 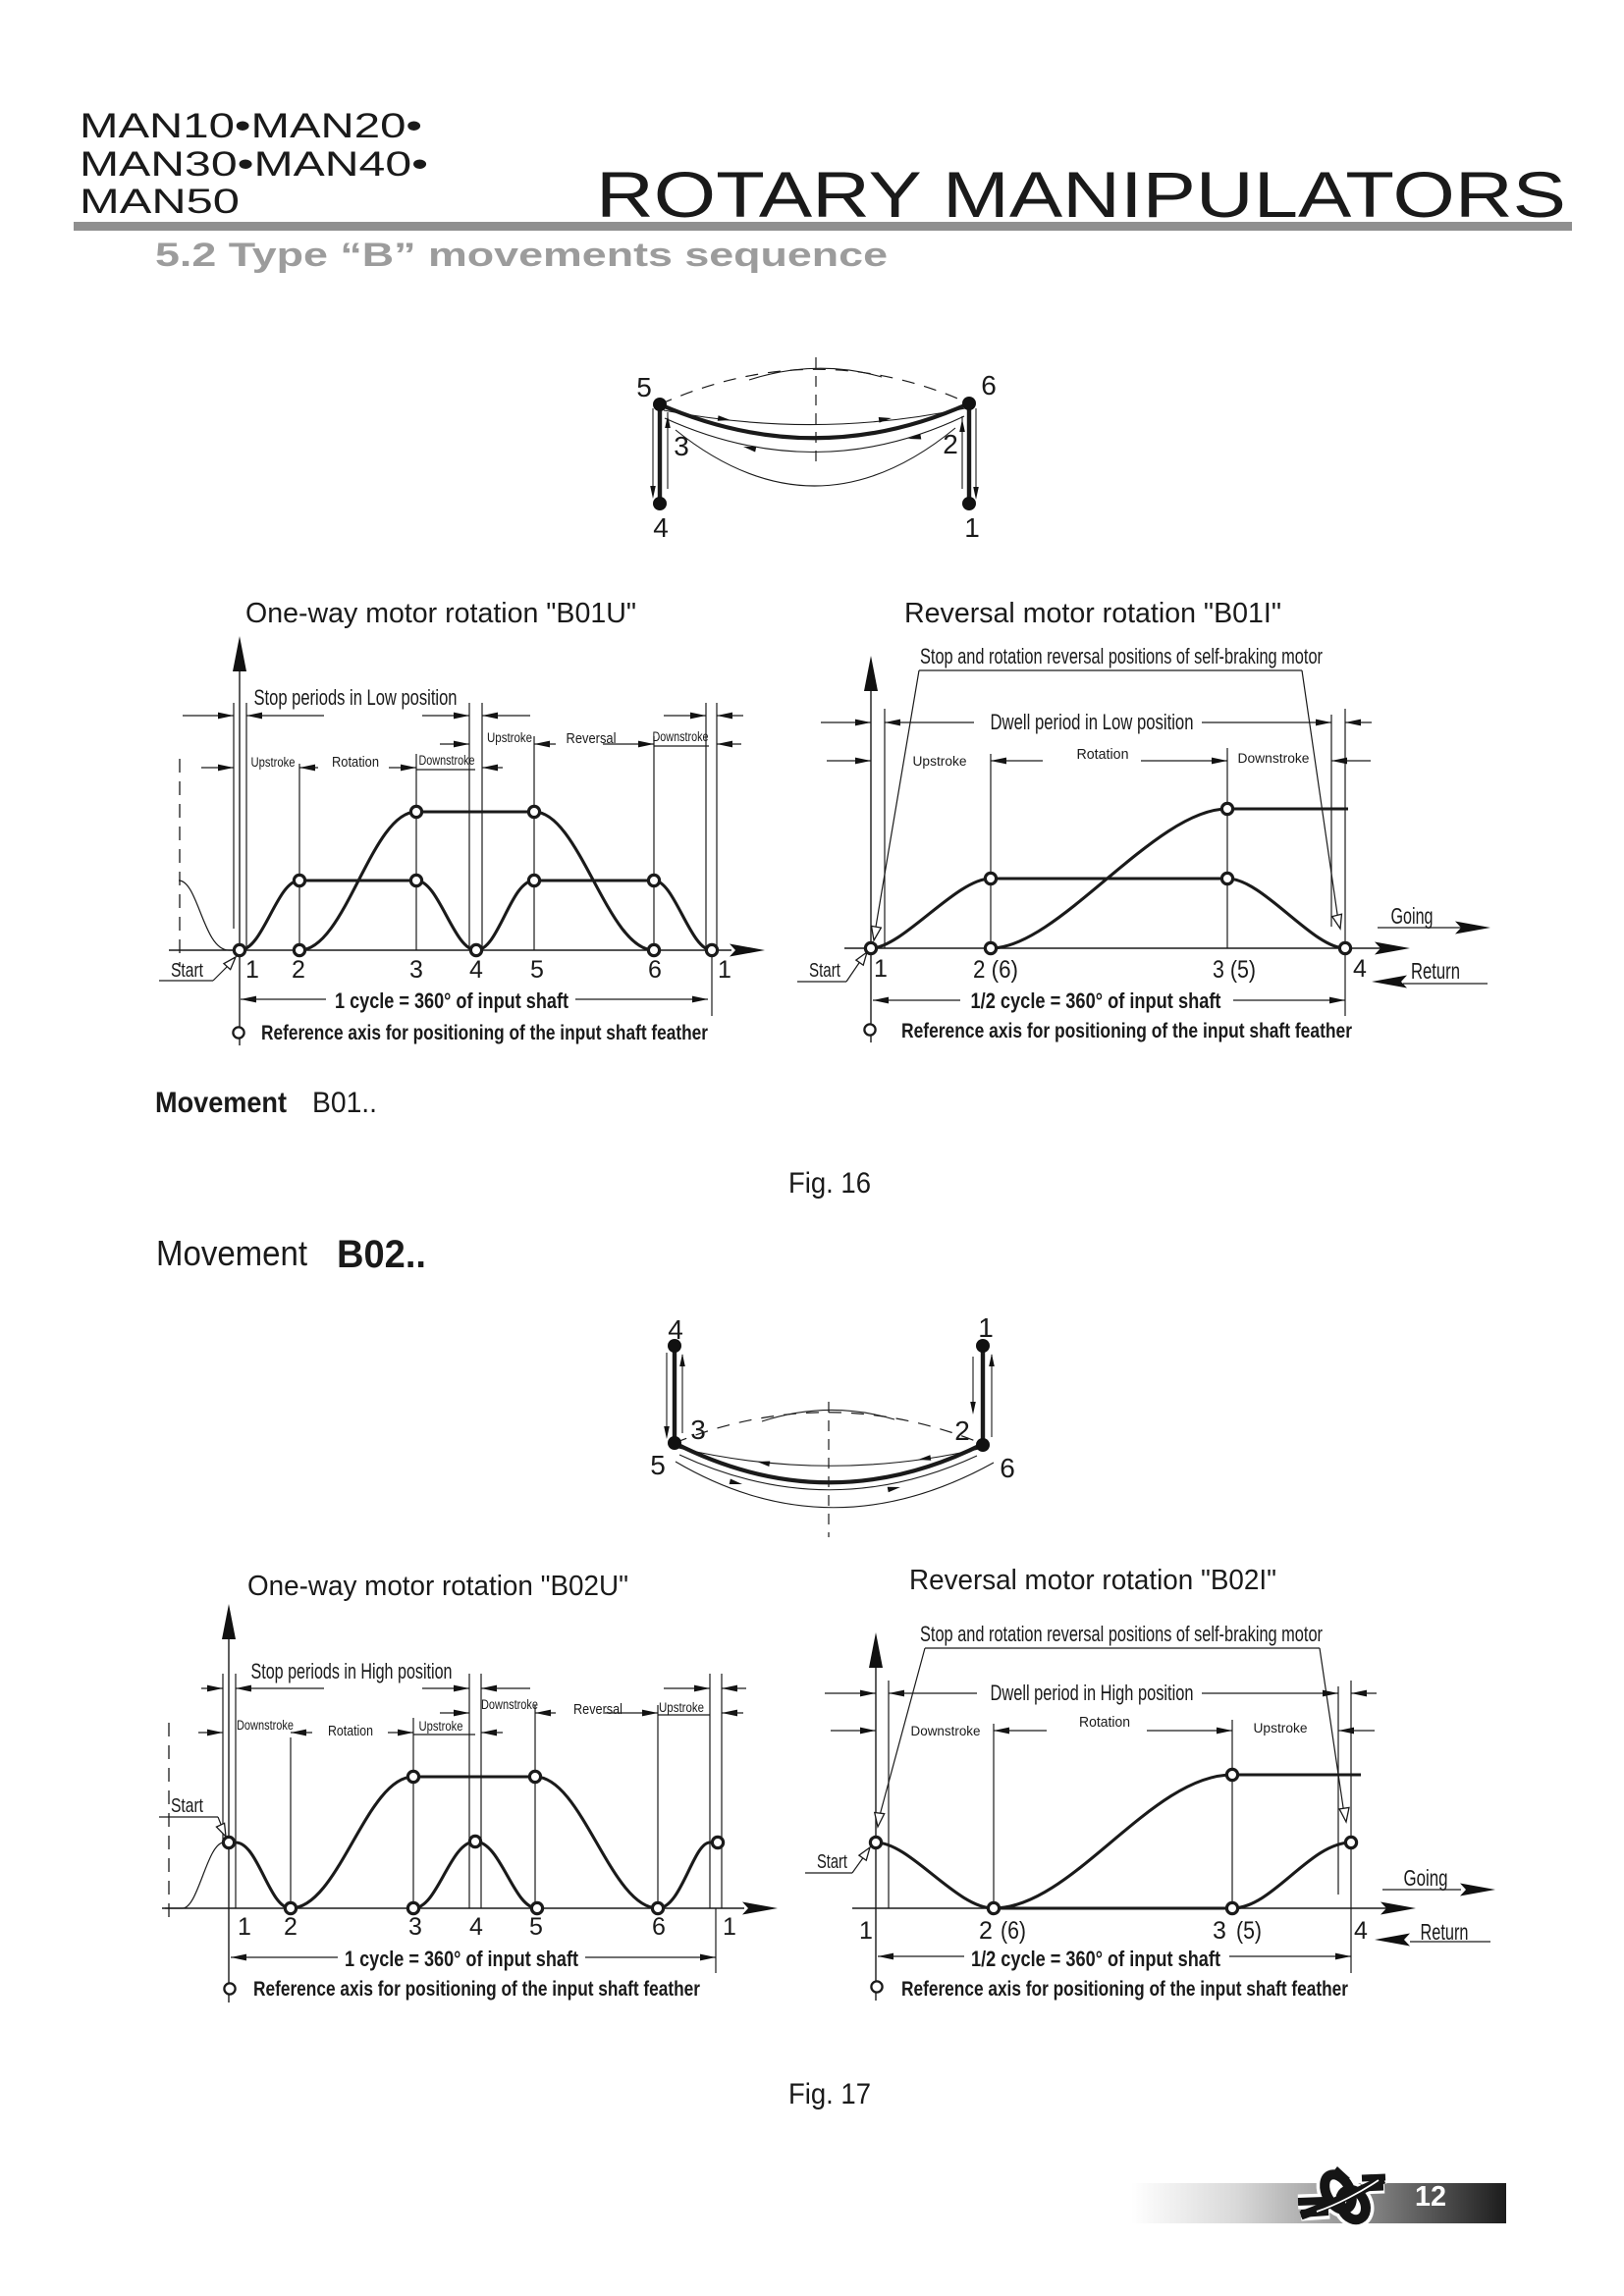 What do you see at coordinates (254, 164) in the screenshot?
I see `svg-text: MAN30•MAN40•` at bounding box center [254, 164].